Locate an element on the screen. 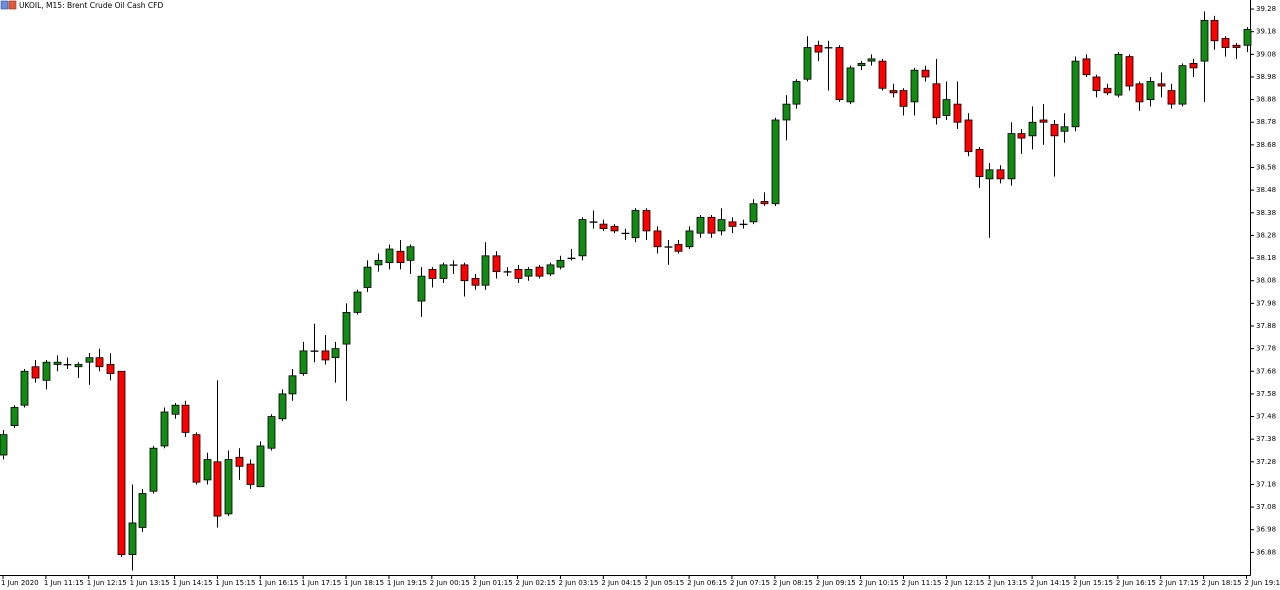  y-tick-label: 37.08 is located at coordinates (1266, 507).